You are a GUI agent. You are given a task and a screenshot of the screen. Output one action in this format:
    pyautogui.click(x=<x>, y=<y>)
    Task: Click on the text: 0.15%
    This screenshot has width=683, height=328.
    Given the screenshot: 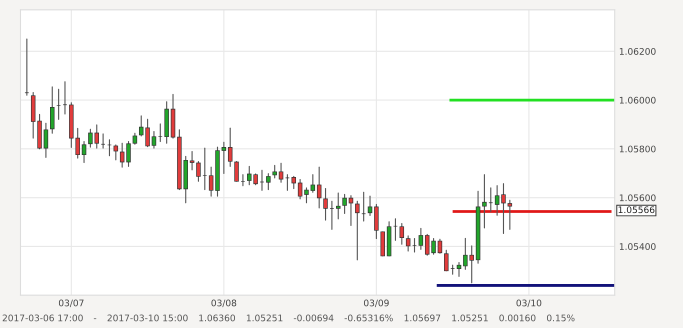 What is the action you would take?
    pyautogui.click(x=560, y=318)
    